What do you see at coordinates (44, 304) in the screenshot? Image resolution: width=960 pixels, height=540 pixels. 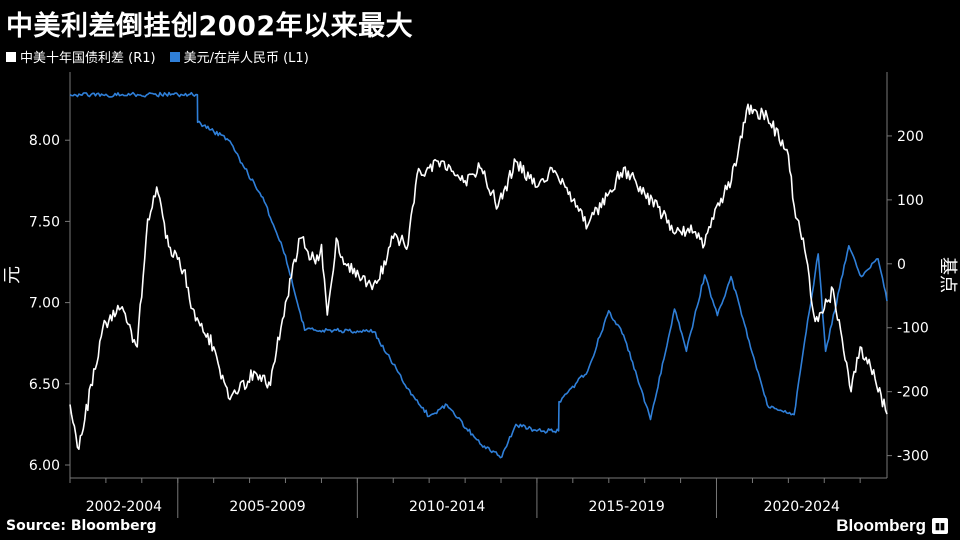 I see `left-tick-label: 7.00` at bounding box center [44, 304].